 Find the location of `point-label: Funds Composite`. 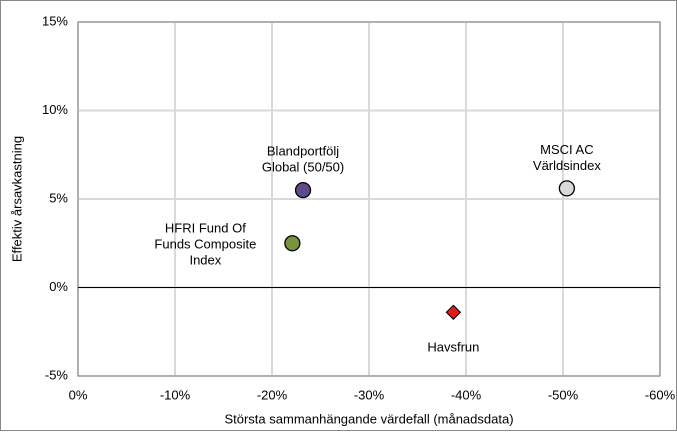

point-label: Funds Composite is located at coordinates (205, 244).